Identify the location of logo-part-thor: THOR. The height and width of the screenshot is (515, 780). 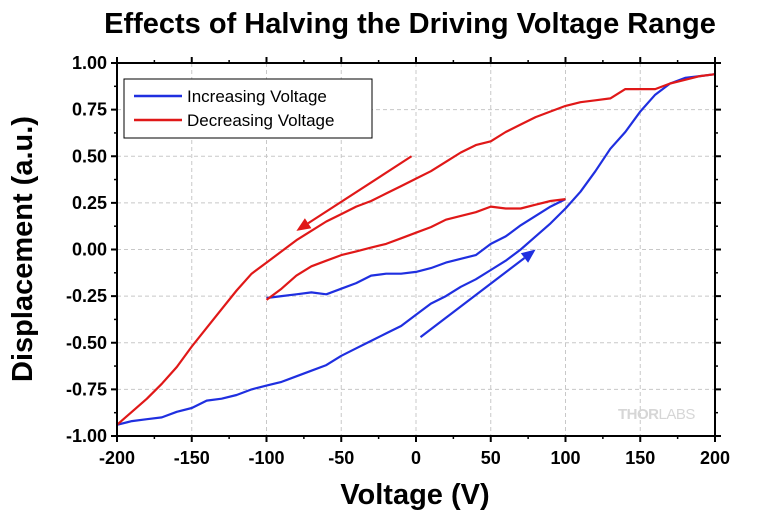
(638, 414).